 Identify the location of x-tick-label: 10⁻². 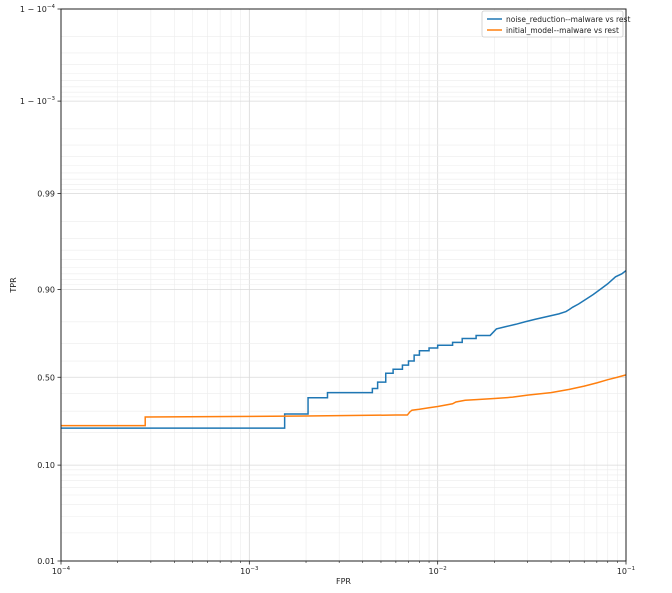
(438, 571).